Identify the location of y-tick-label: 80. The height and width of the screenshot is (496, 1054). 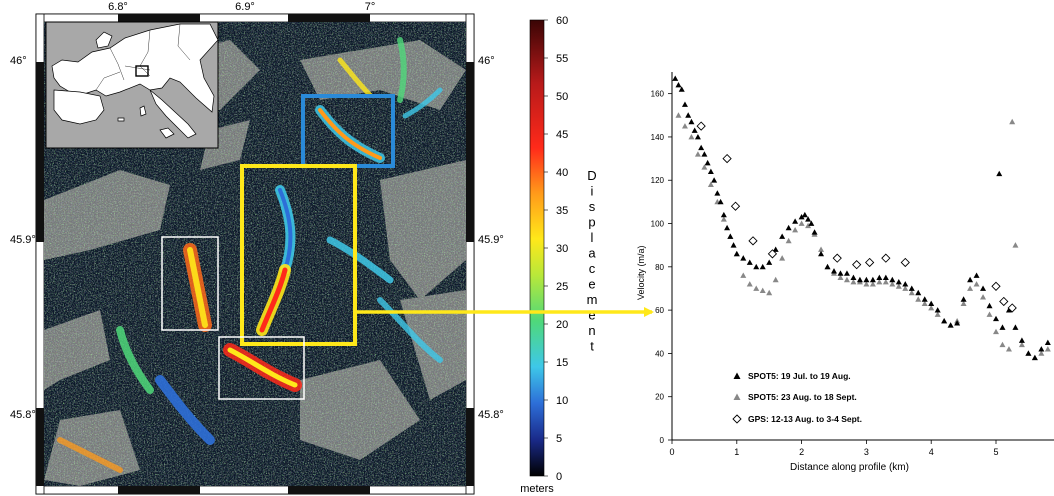
(659, 267).